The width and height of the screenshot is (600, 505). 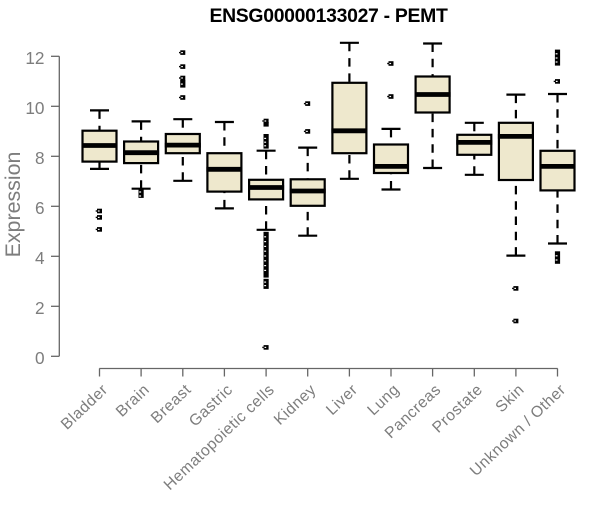 I want to click on svg-text: 2, so click(x=40, y=308).